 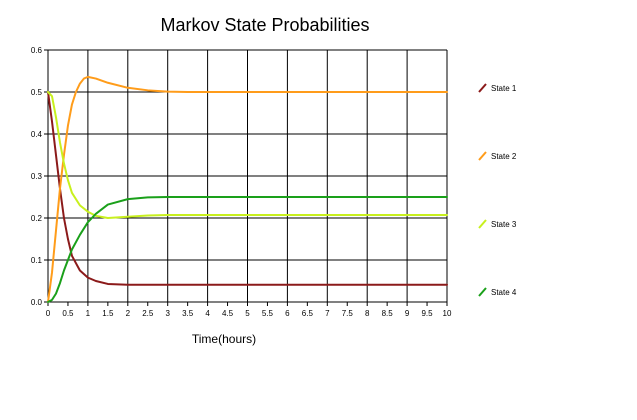 I want to click on x-tick-label: 6.5, so click(x=308, y=313).